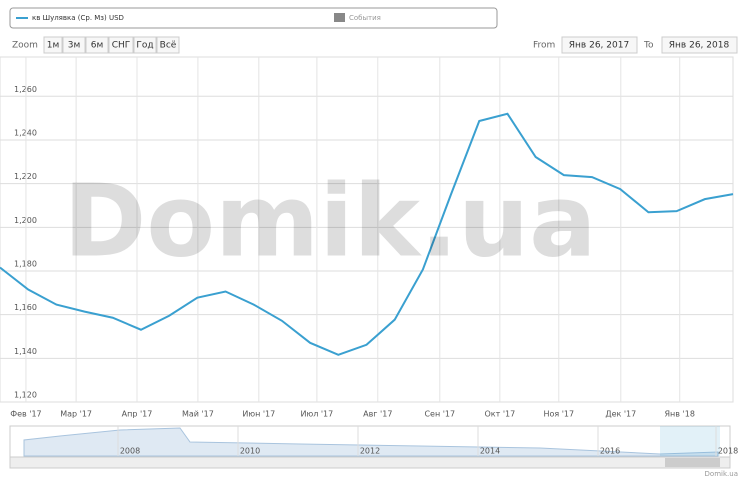 The height and width of the screenshot is (480, 744). Describe the element at coordinates (610, 451) in the screenshot. I see `navigator-label: 2016` at that location.